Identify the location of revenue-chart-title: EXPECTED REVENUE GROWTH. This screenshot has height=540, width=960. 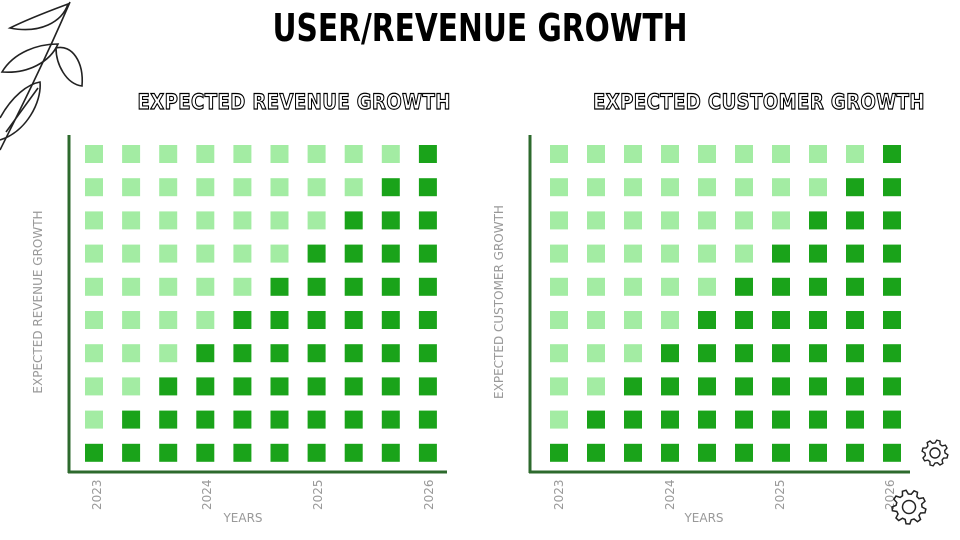
(294, 101).